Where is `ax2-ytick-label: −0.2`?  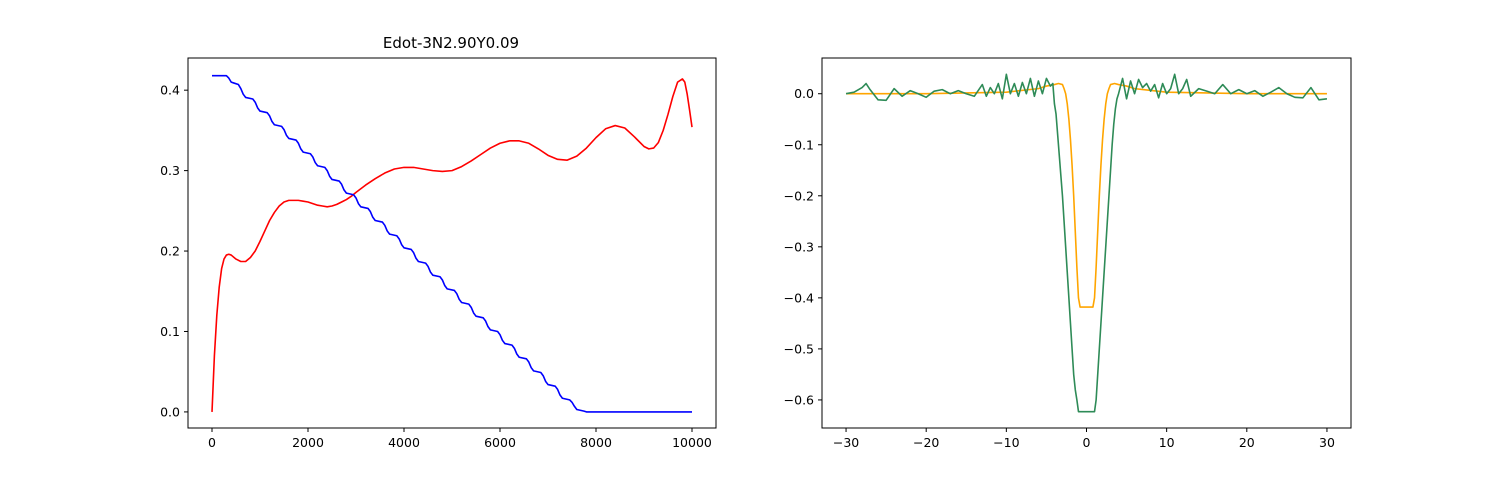
ax2-ytick-label: −0.2 is located at coordinates (799, 195).